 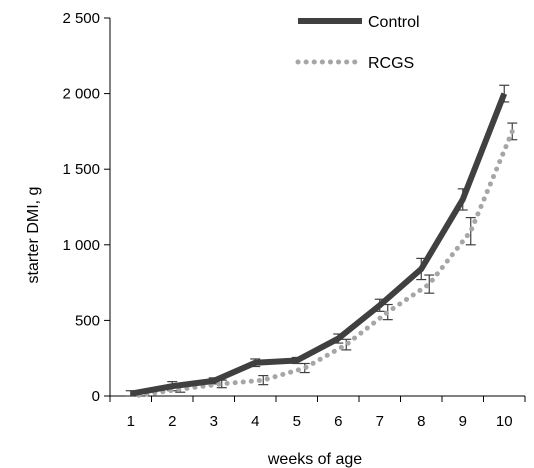 What do you see at coordinates (86, 207) in the screenshot?
I see `y-axis-ticks: 0 500 1 000 1 500 2 000 2 500` at bounding box center [86, 207].